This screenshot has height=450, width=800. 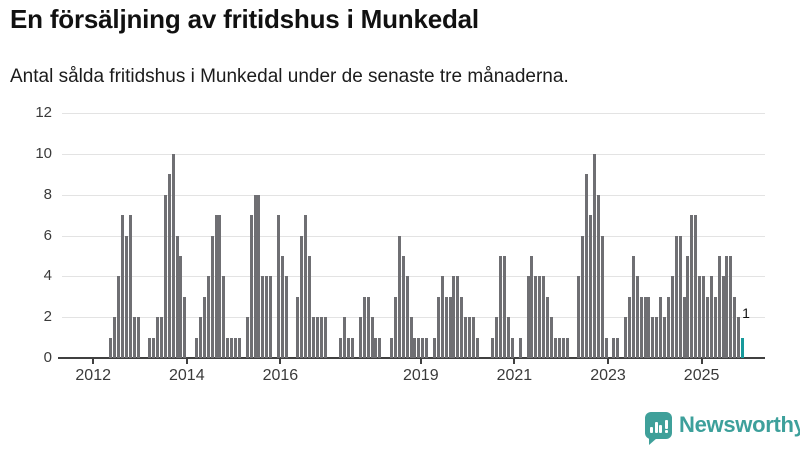 I want to click on x-axis-tick-label: 2014, so click(x=187, y=375).